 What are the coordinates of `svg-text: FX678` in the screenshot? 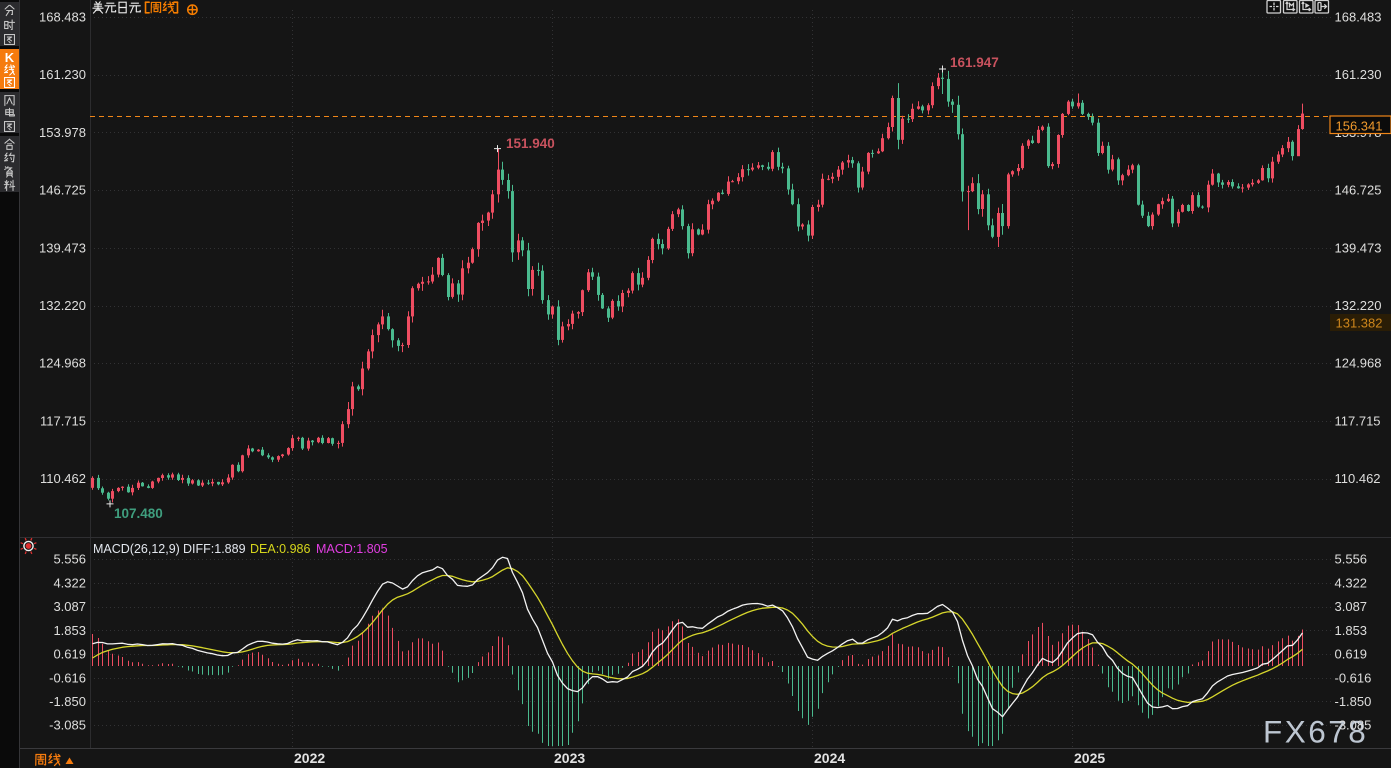 It's located at (1315, 732).